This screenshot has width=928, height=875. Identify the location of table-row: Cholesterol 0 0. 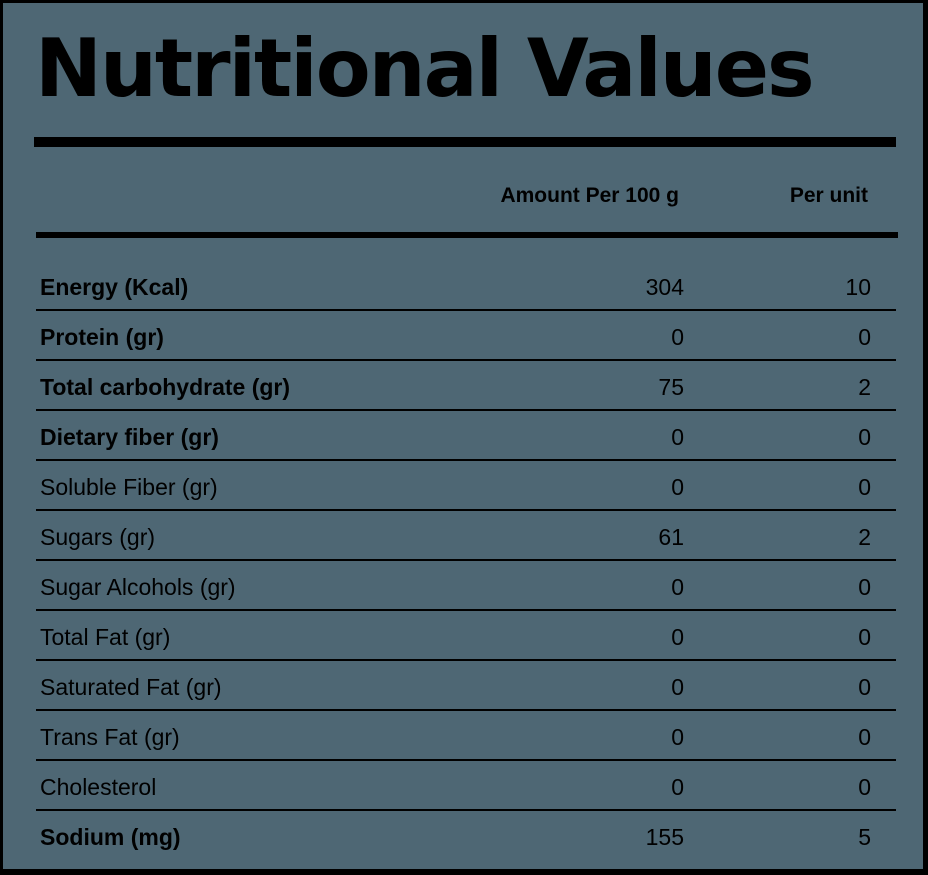
(466, 786).